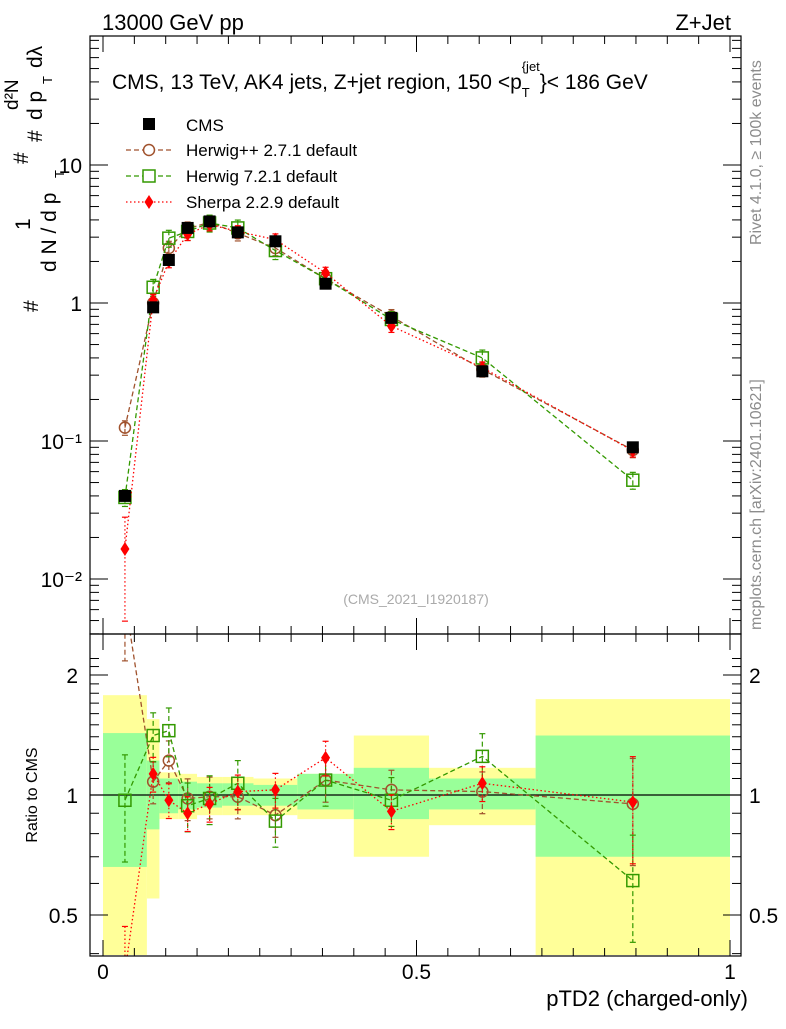 This screenshot has width=786, height=1029. What do you see at coordinates (756, 504) in the screenshot?
I see `mcplots-label: mcplots.cern.ch [arXiv:2401.10621]` at bounding box center [756, 504].